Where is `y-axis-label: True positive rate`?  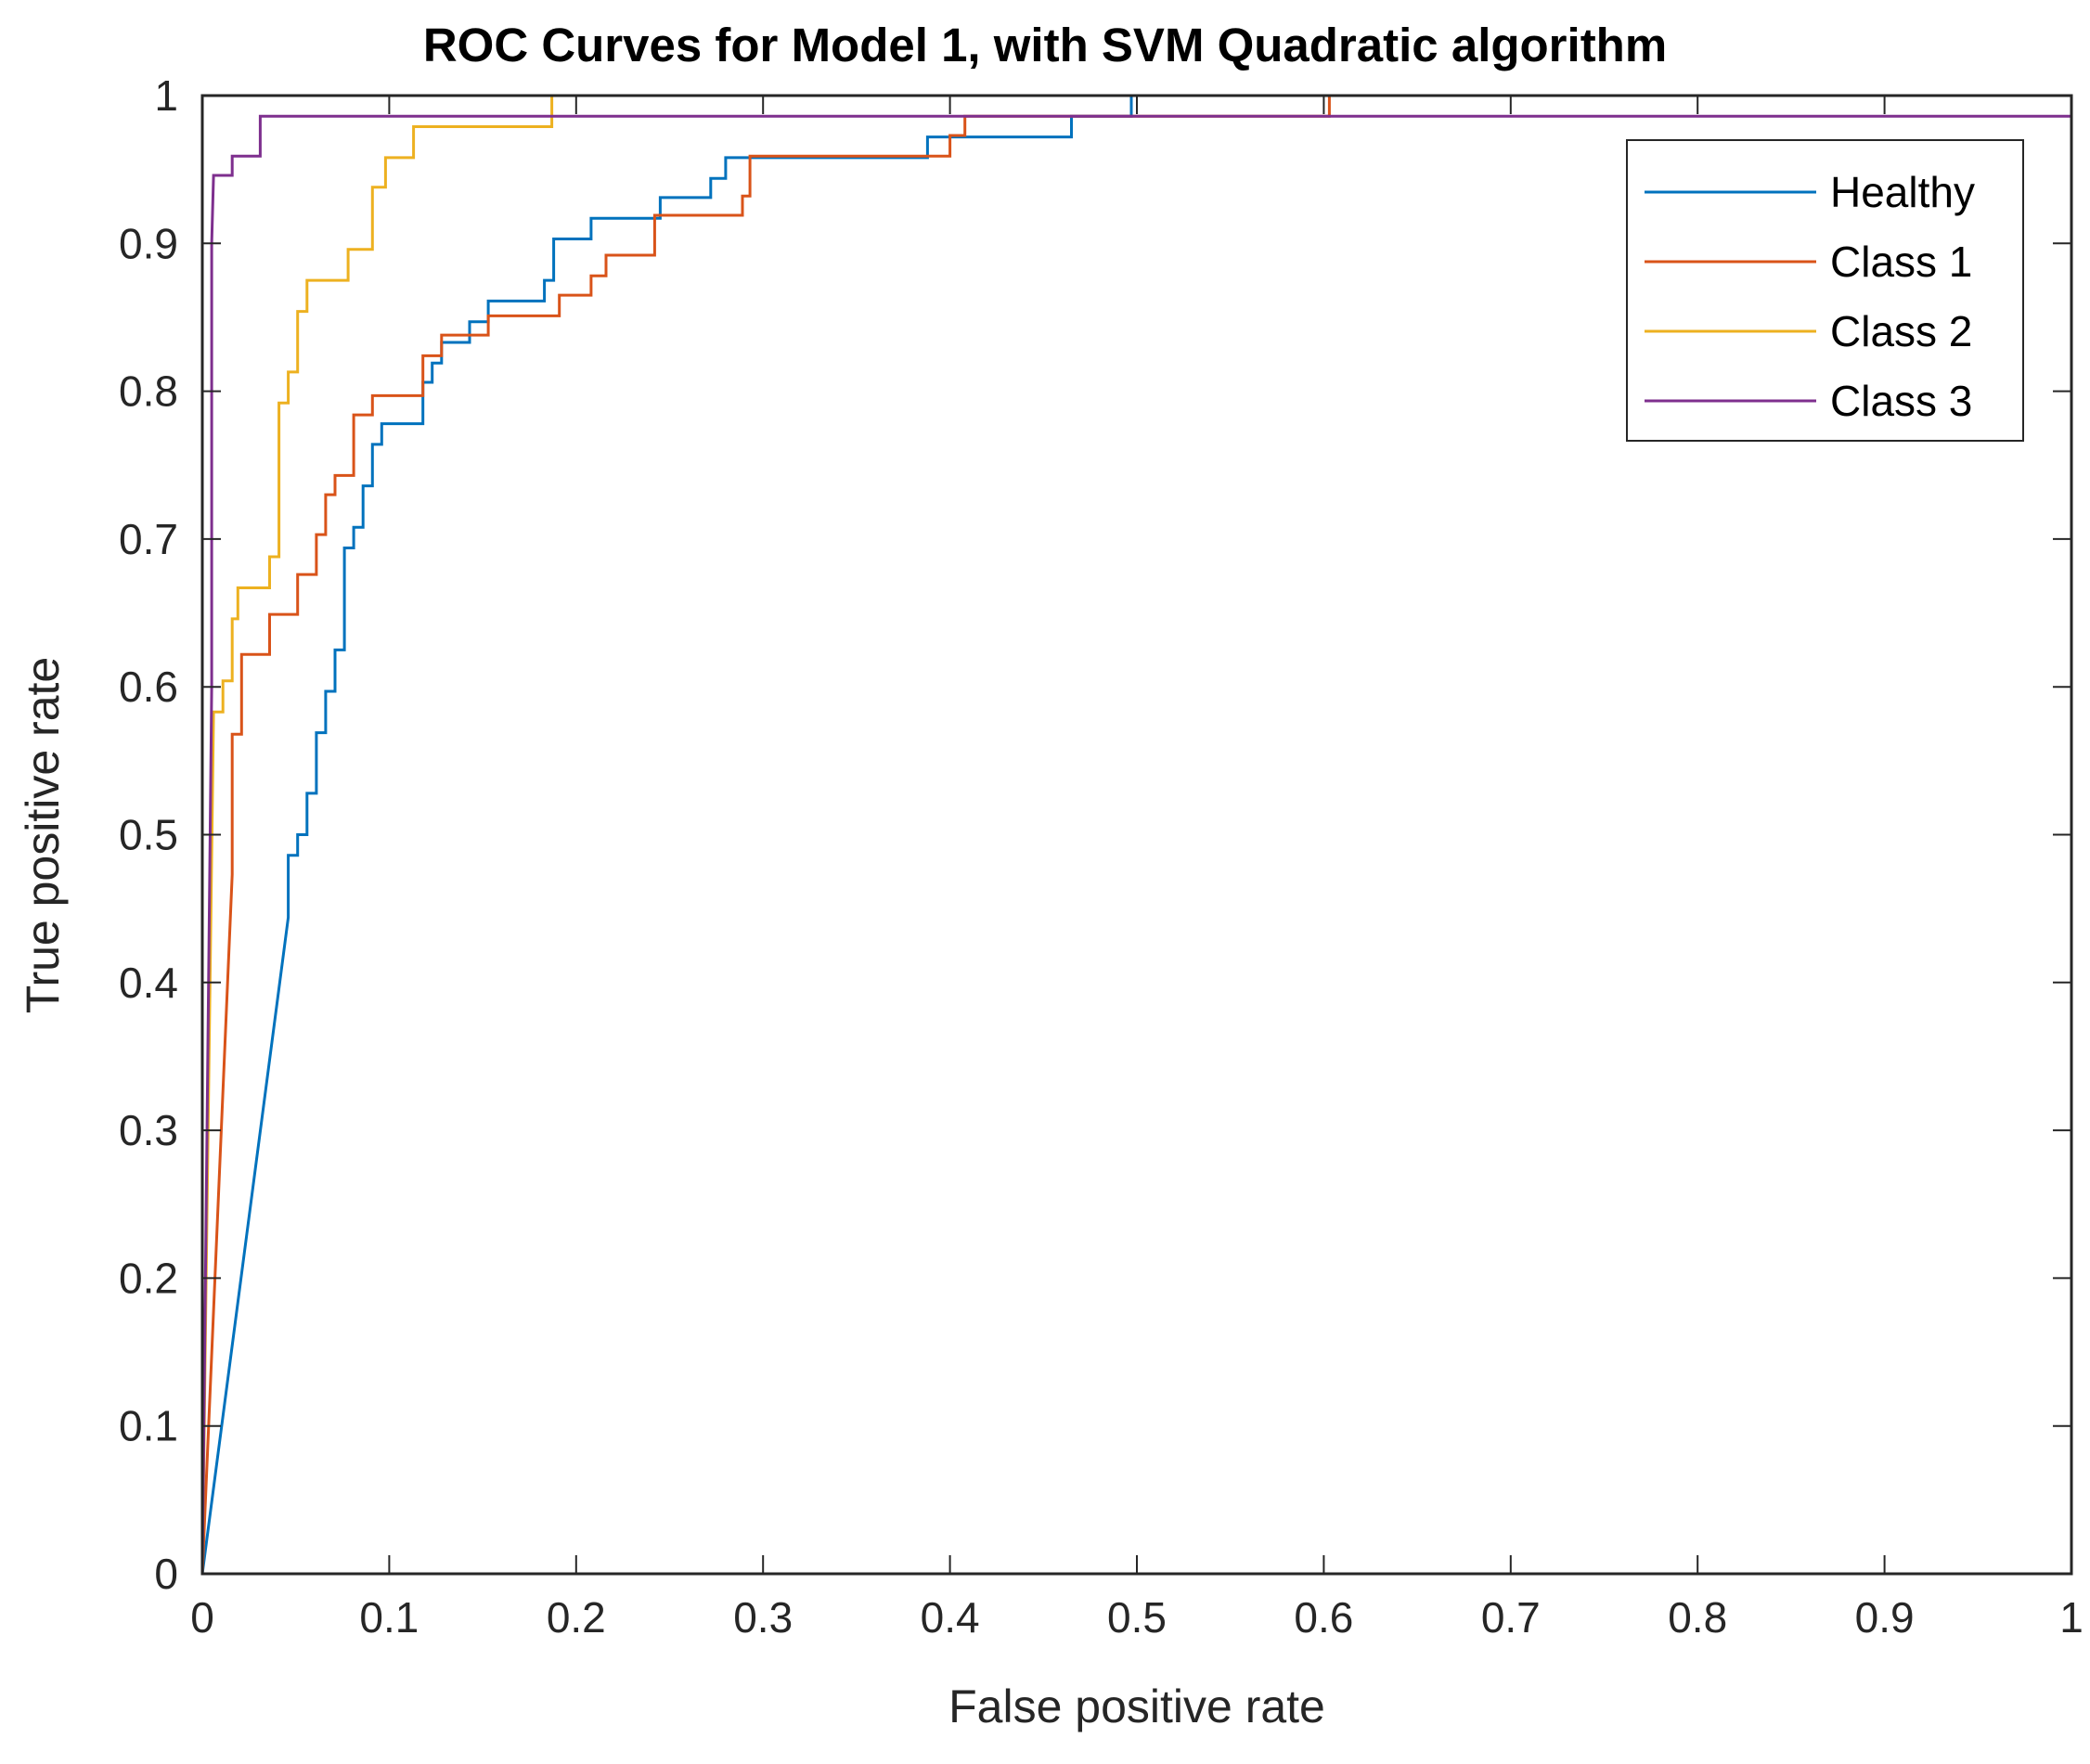
y-axis-label: True positive rate is located at coordinates (43, 835).